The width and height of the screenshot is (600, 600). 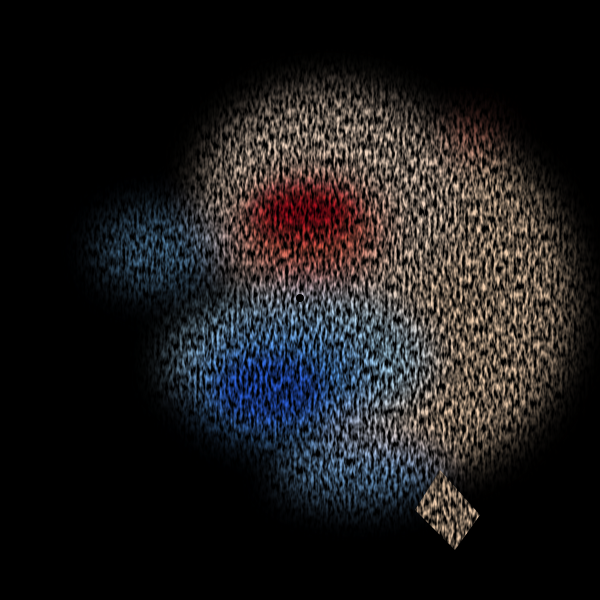 I want to click on inbound-south-region, so click(x=360, y=470).